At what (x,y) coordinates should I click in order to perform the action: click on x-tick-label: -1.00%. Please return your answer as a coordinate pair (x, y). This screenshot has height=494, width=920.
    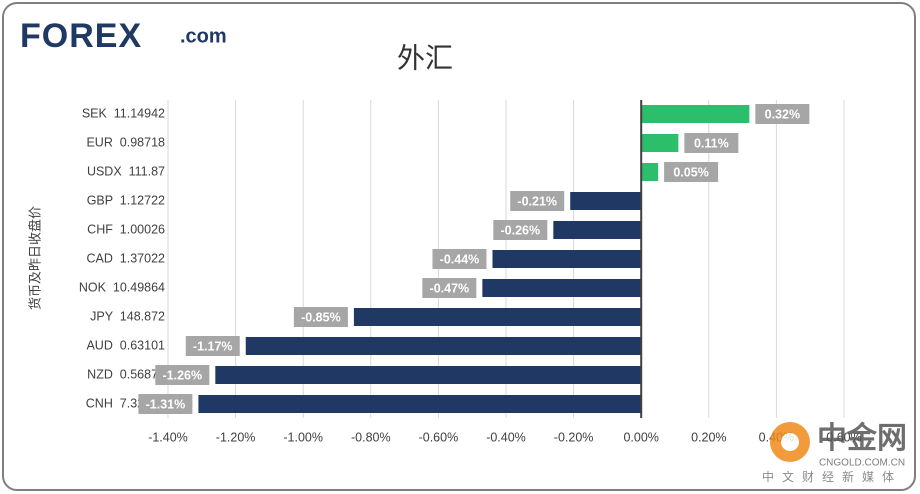
    Looking at the image, I should click on (303, 437).